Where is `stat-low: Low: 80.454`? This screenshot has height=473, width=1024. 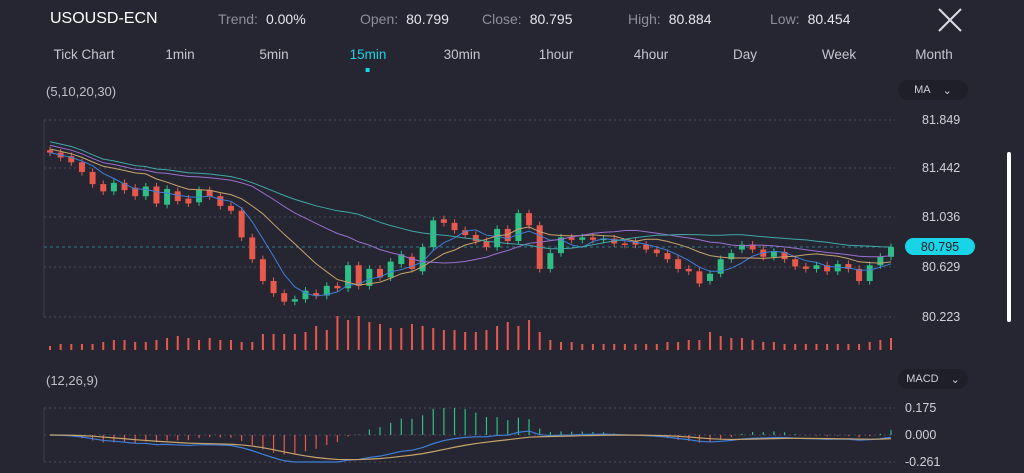 stat-low: Low: 80.454 is located at coordinates (810, 19).